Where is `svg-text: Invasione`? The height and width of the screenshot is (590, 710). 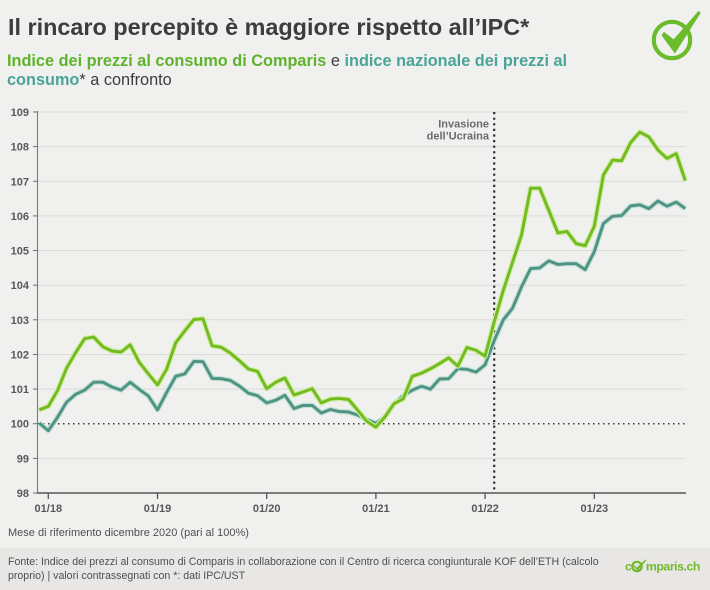 svg-text: Invasione is located at coordinates (463, 124).